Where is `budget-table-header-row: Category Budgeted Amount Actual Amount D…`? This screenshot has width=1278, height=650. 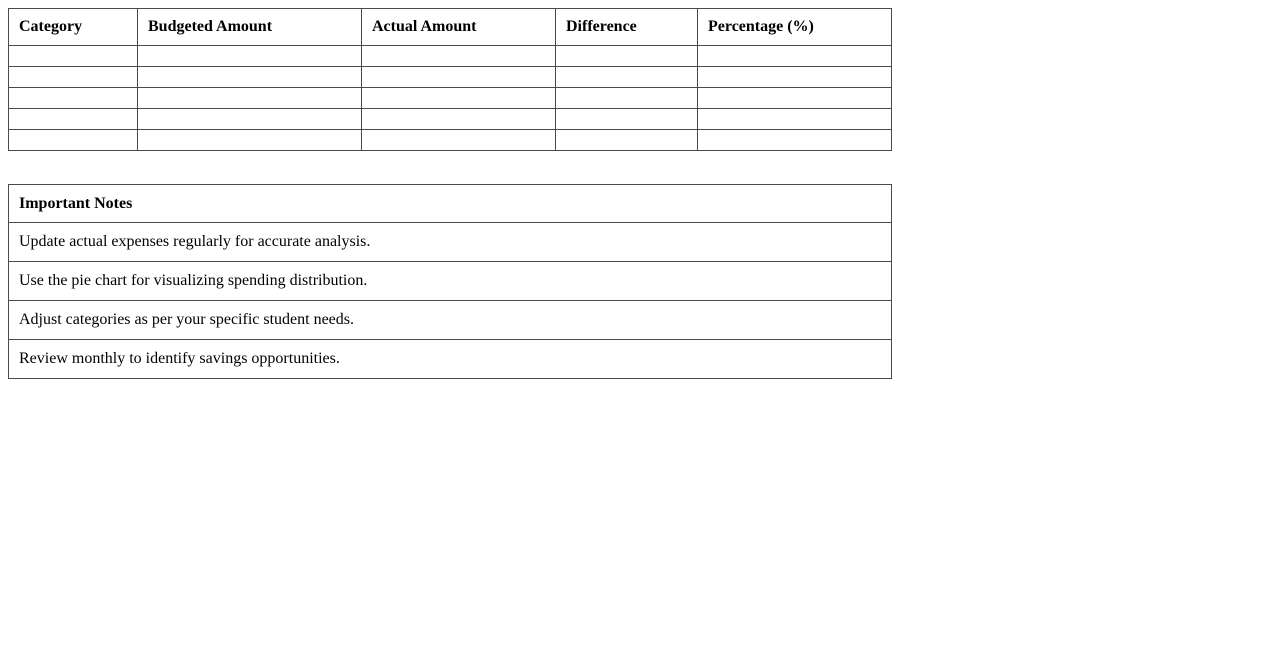
budget-table-header-row: Category Budgeted Amount Actual Amount D… is located at coordinates (450, 27).